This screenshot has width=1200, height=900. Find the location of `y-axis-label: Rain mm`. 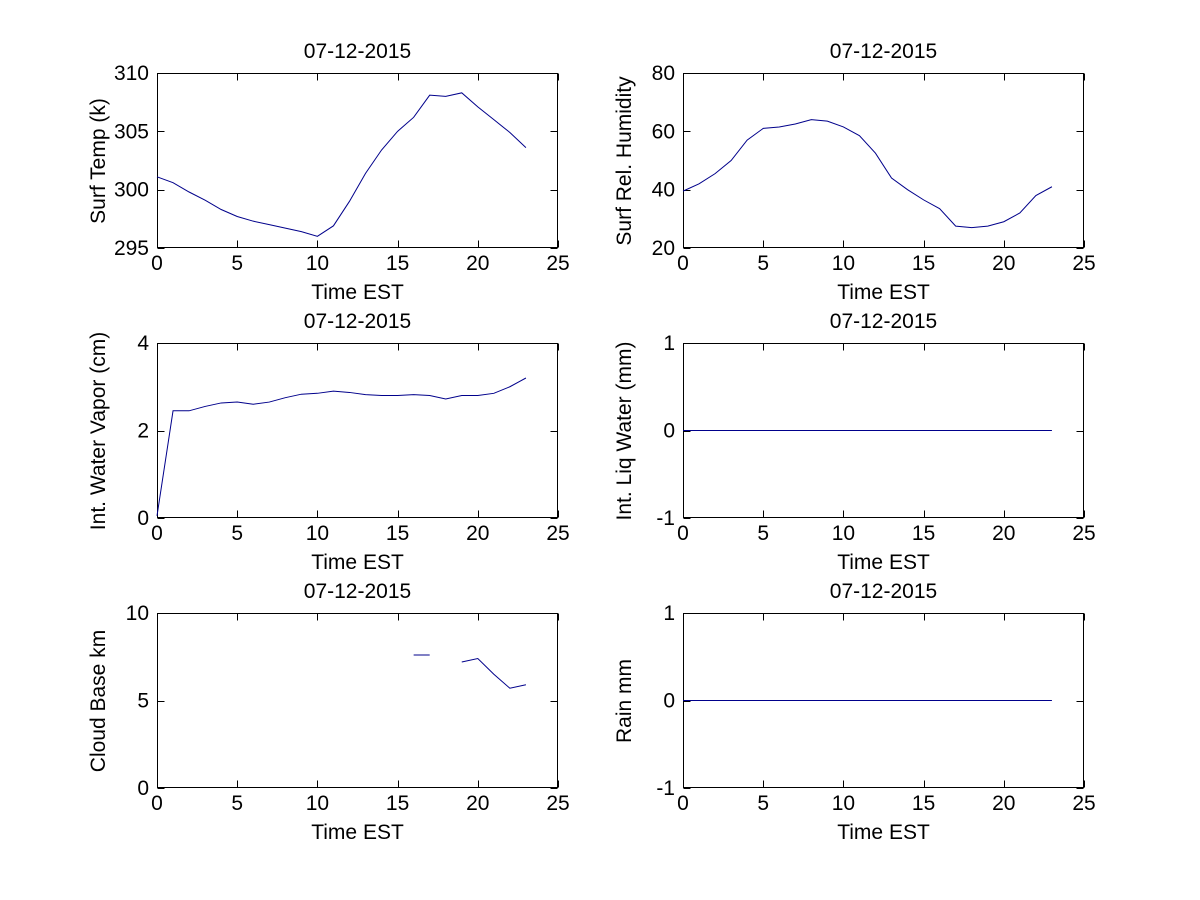

y-axis-label: Rain mm is located at coordinates (624, 700).